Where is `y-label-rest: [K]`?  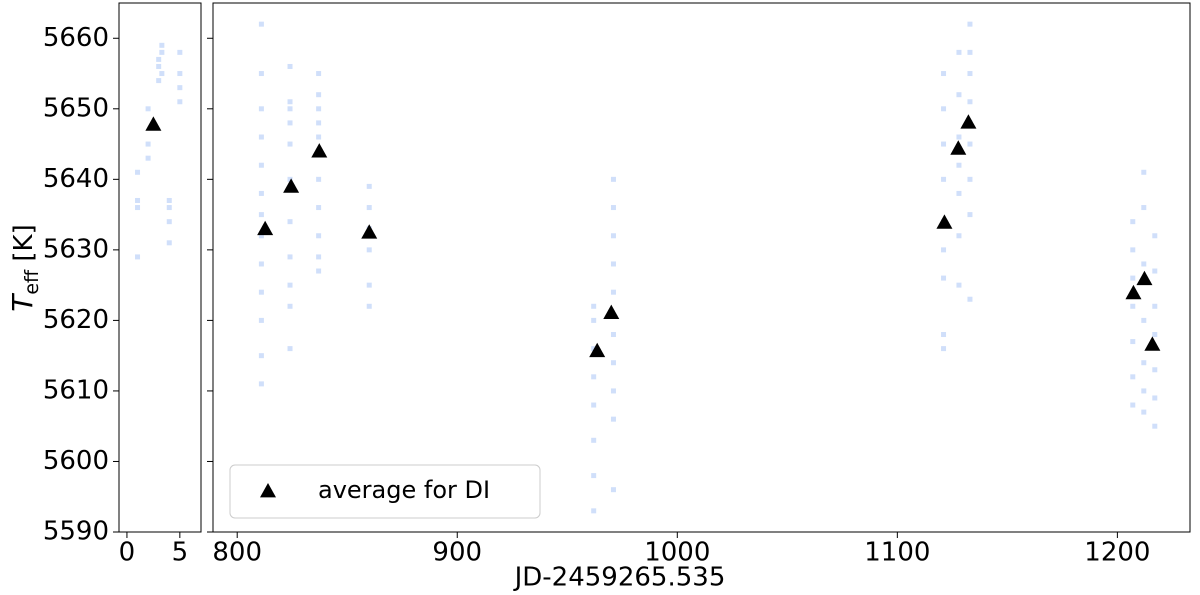 y-label-rest: [K] is located at coordinates (24, 247).